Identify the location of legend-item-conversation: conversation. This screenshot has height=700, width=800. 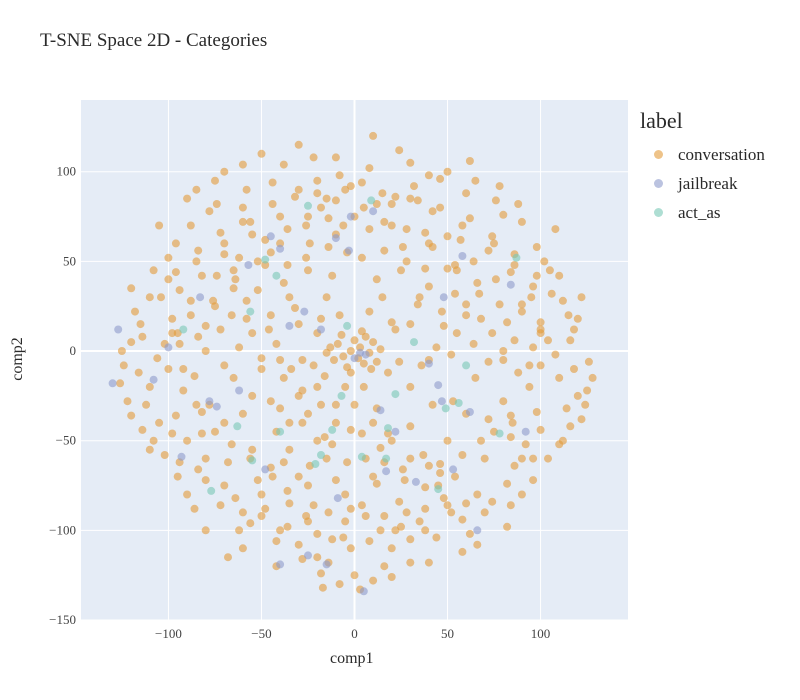
(702, 154).